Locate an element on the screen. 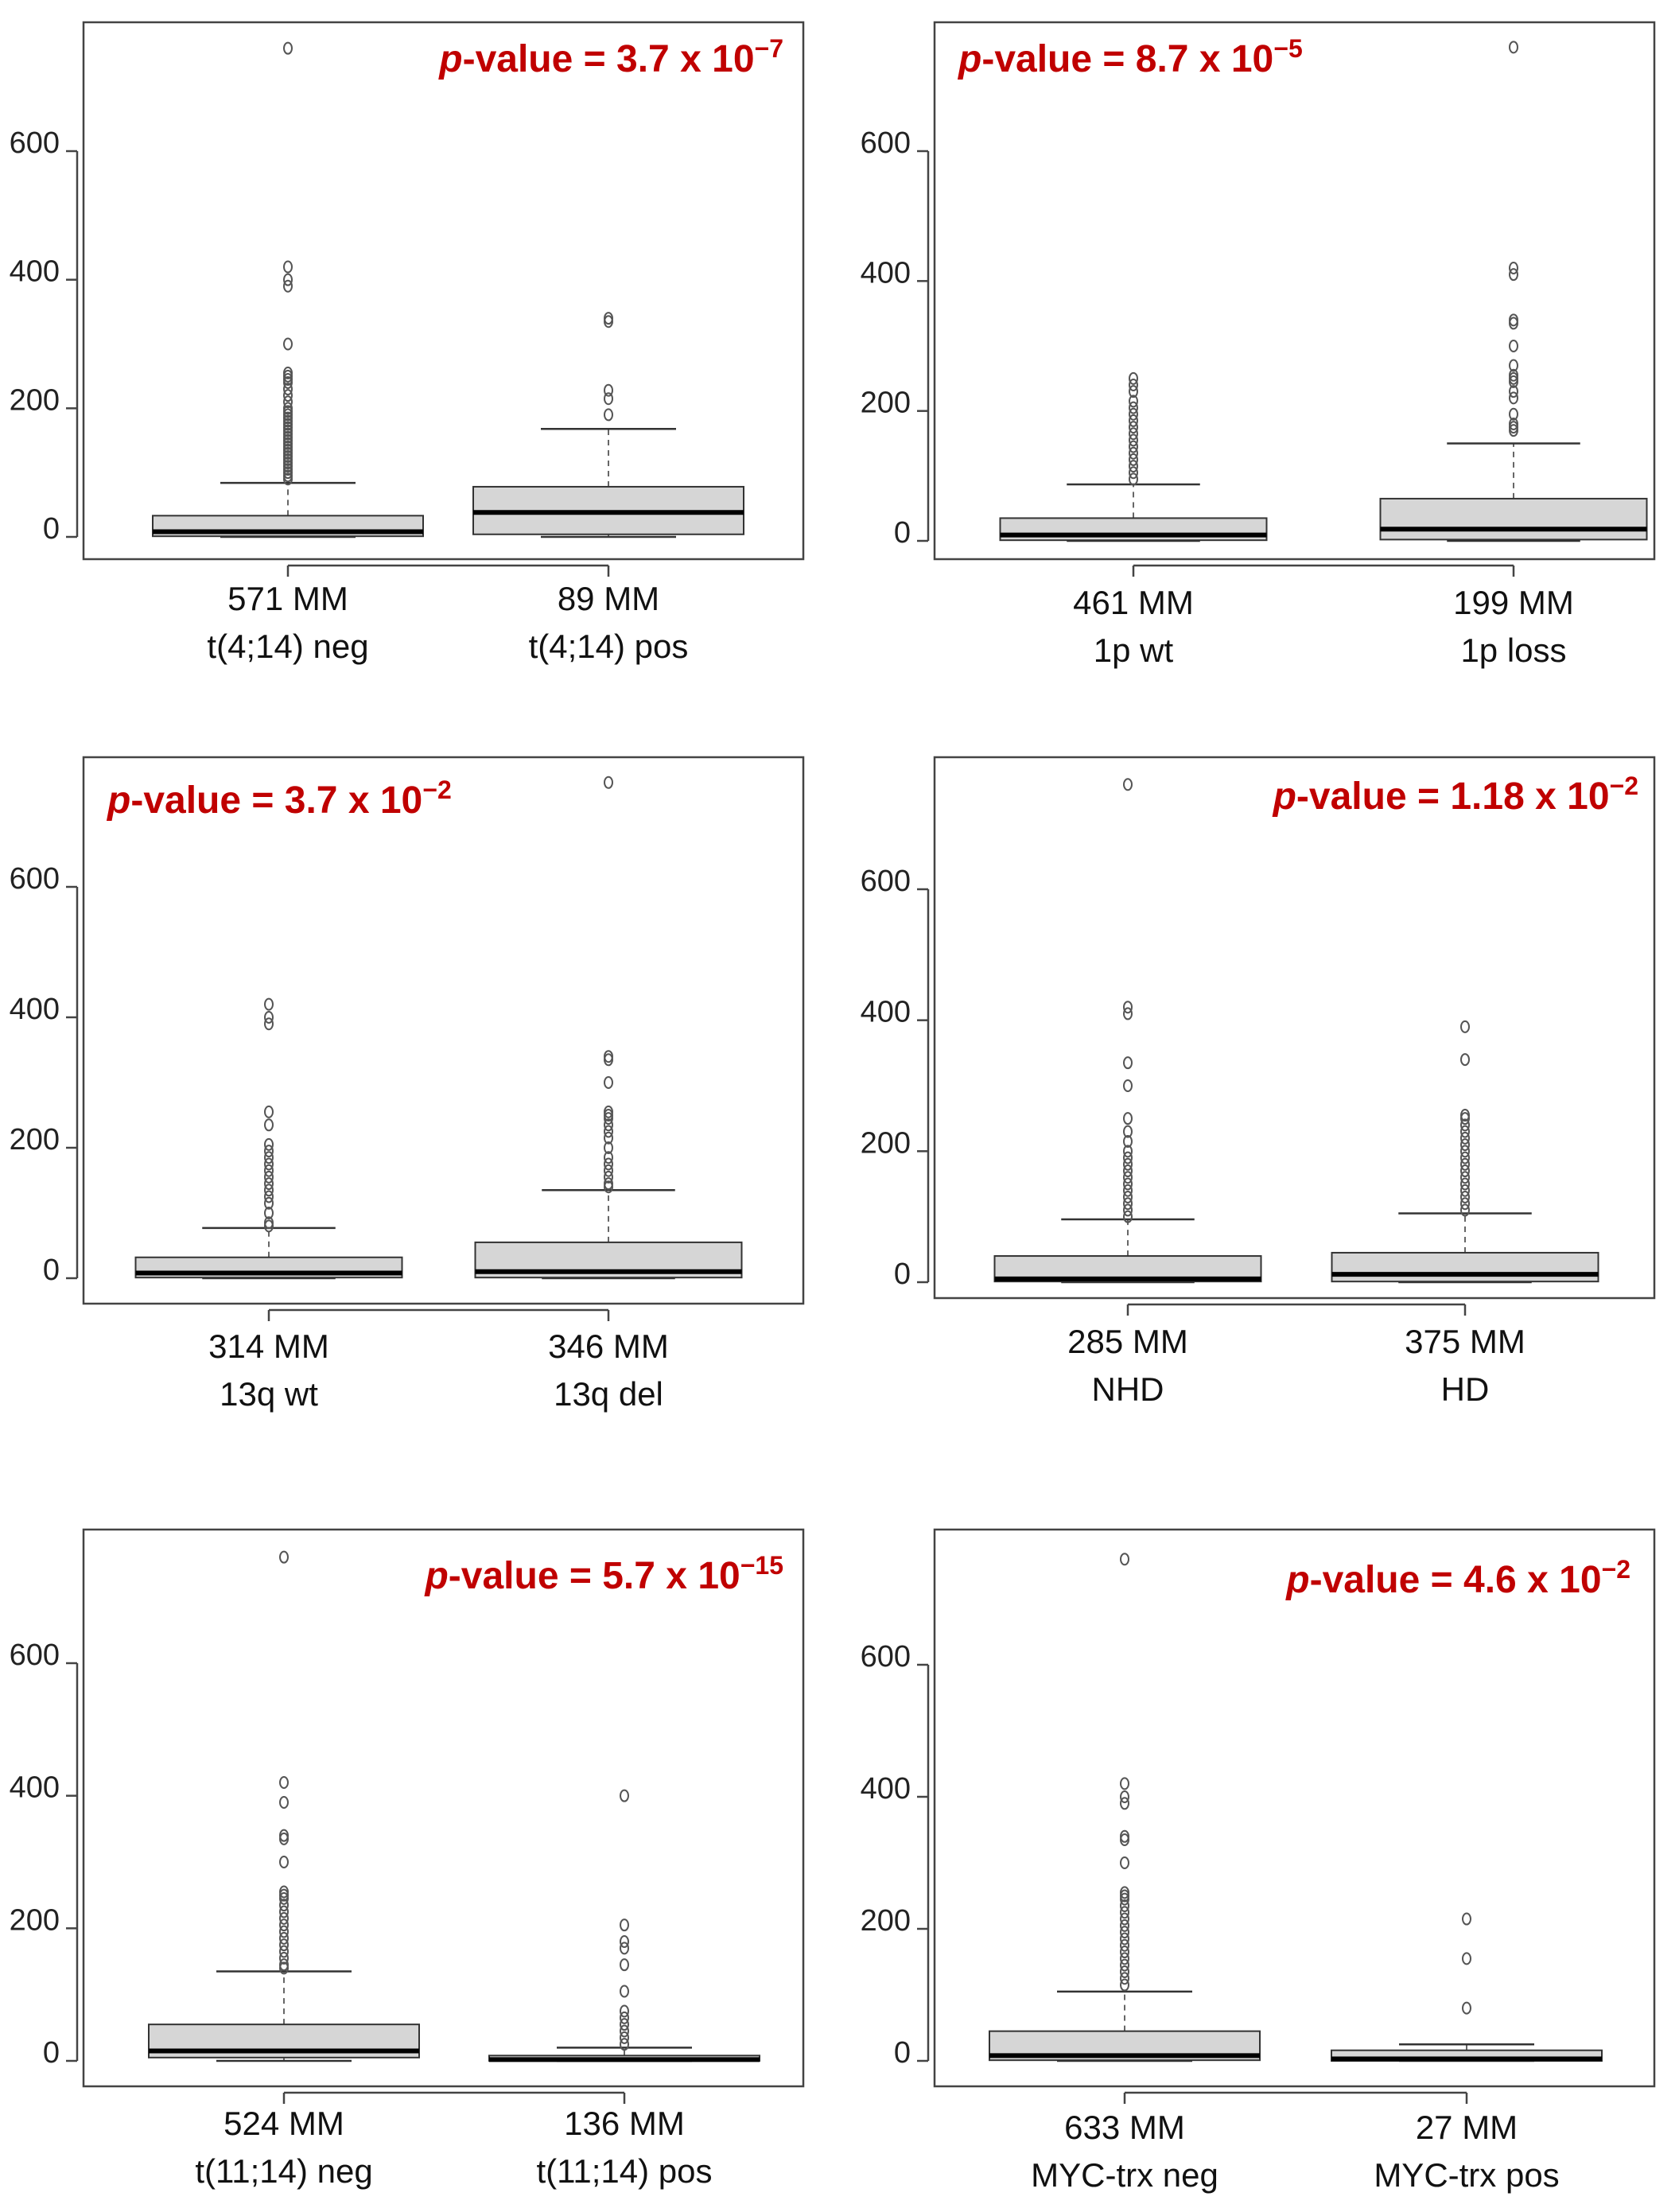 Image resolution: width=1679 pixels, height=2212 pixels. box-group-1: 314 MM 13q wt is located at coordinates (268, 1205).